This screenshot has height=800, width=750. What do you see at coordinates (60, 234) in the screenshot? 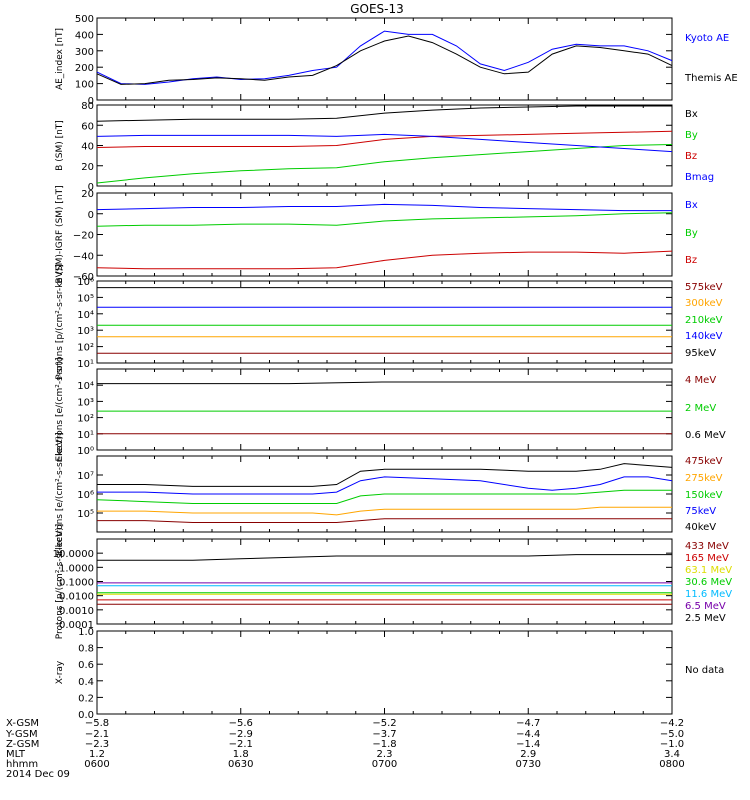
I see `y-axis-label: B (SM)-IGRF (SM) [nT]` at bounding box center [60, 234].